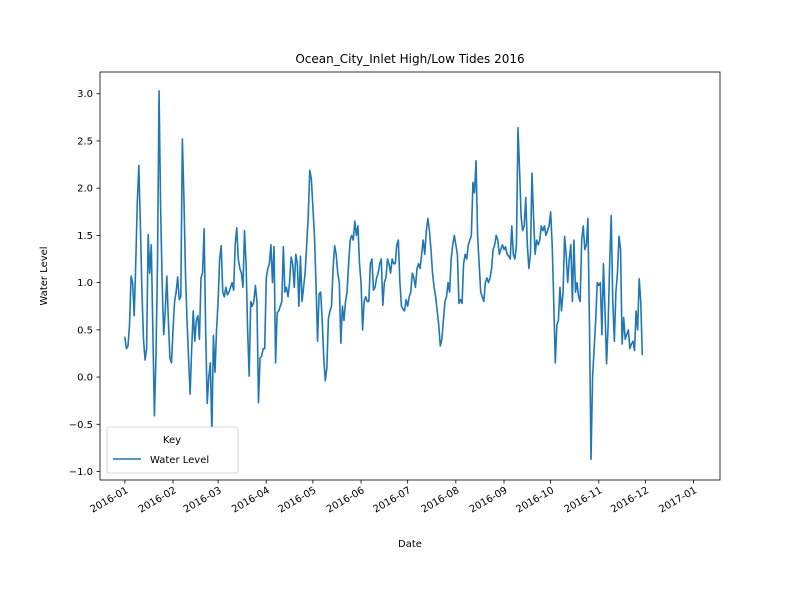 The height and width of the screenshot is (600, 800). I want to click on chart-title: Ocean_City_Inlet High/Low Tides 2016, so click(409, 59).